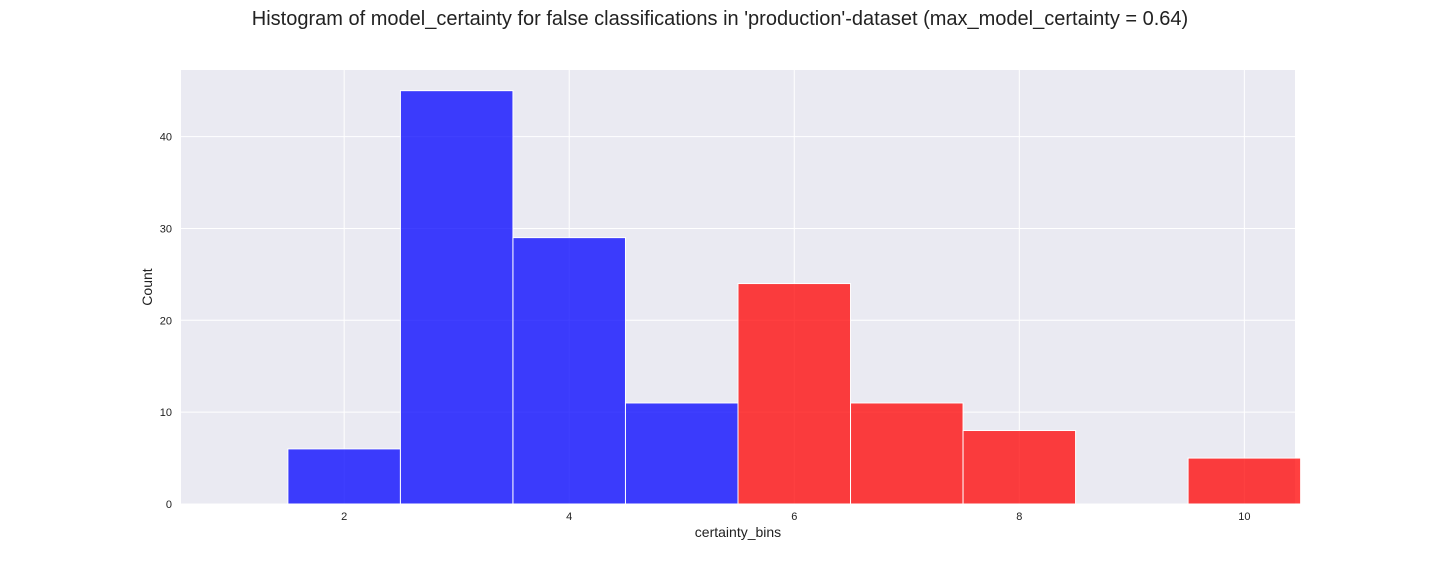 This screenshot has width=1440, height=576. I want to click on y-tick-labels: 0 10 20 30 40, so click(166, 321).